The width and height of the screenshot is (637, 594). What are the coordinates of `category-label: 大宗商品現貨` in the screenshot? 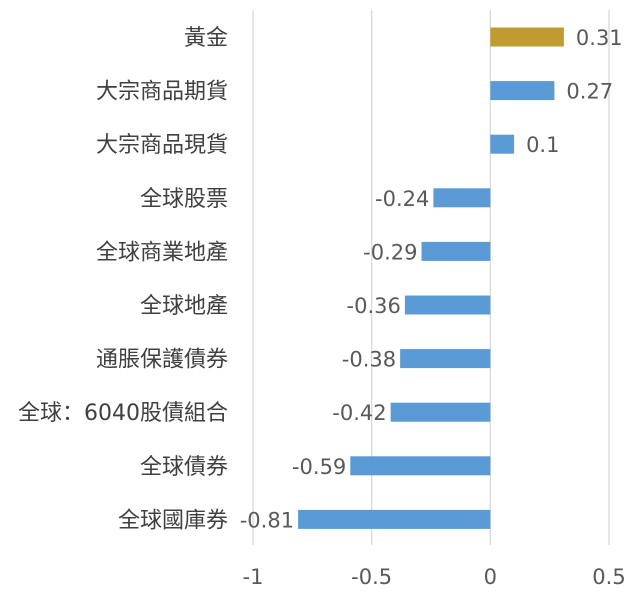 It's located at (162, 145).